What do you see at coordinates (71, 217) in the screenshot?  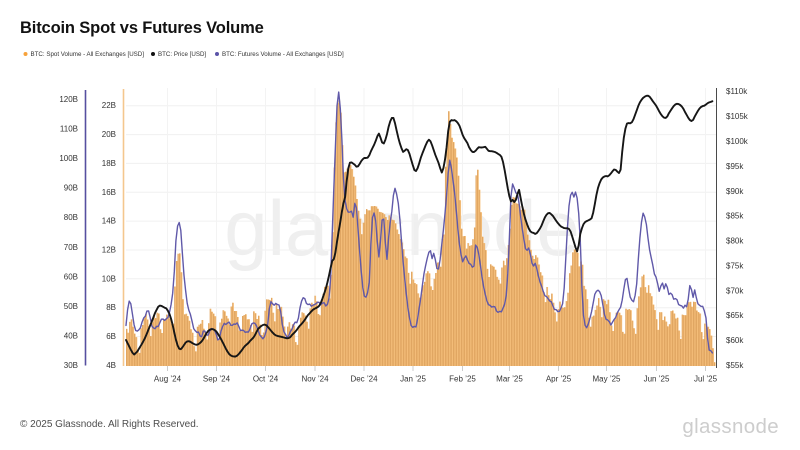 I see `svg-text: 80B` at bounding box center [71, 217].